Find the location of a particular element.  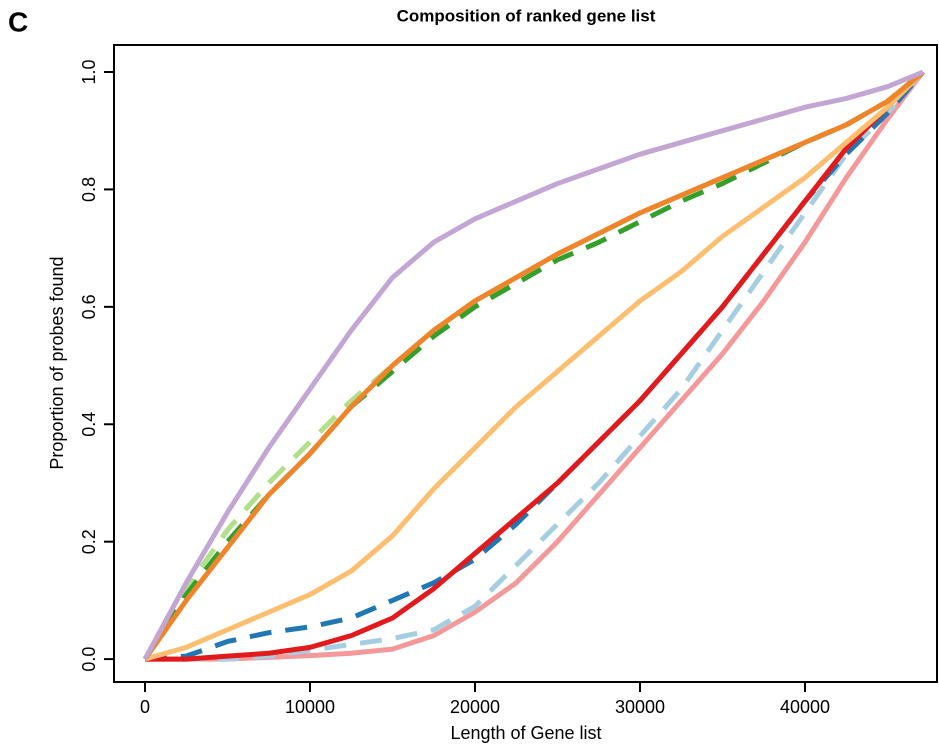

x-axis-label: Length of Gene list is located at coordinates (525, 733).